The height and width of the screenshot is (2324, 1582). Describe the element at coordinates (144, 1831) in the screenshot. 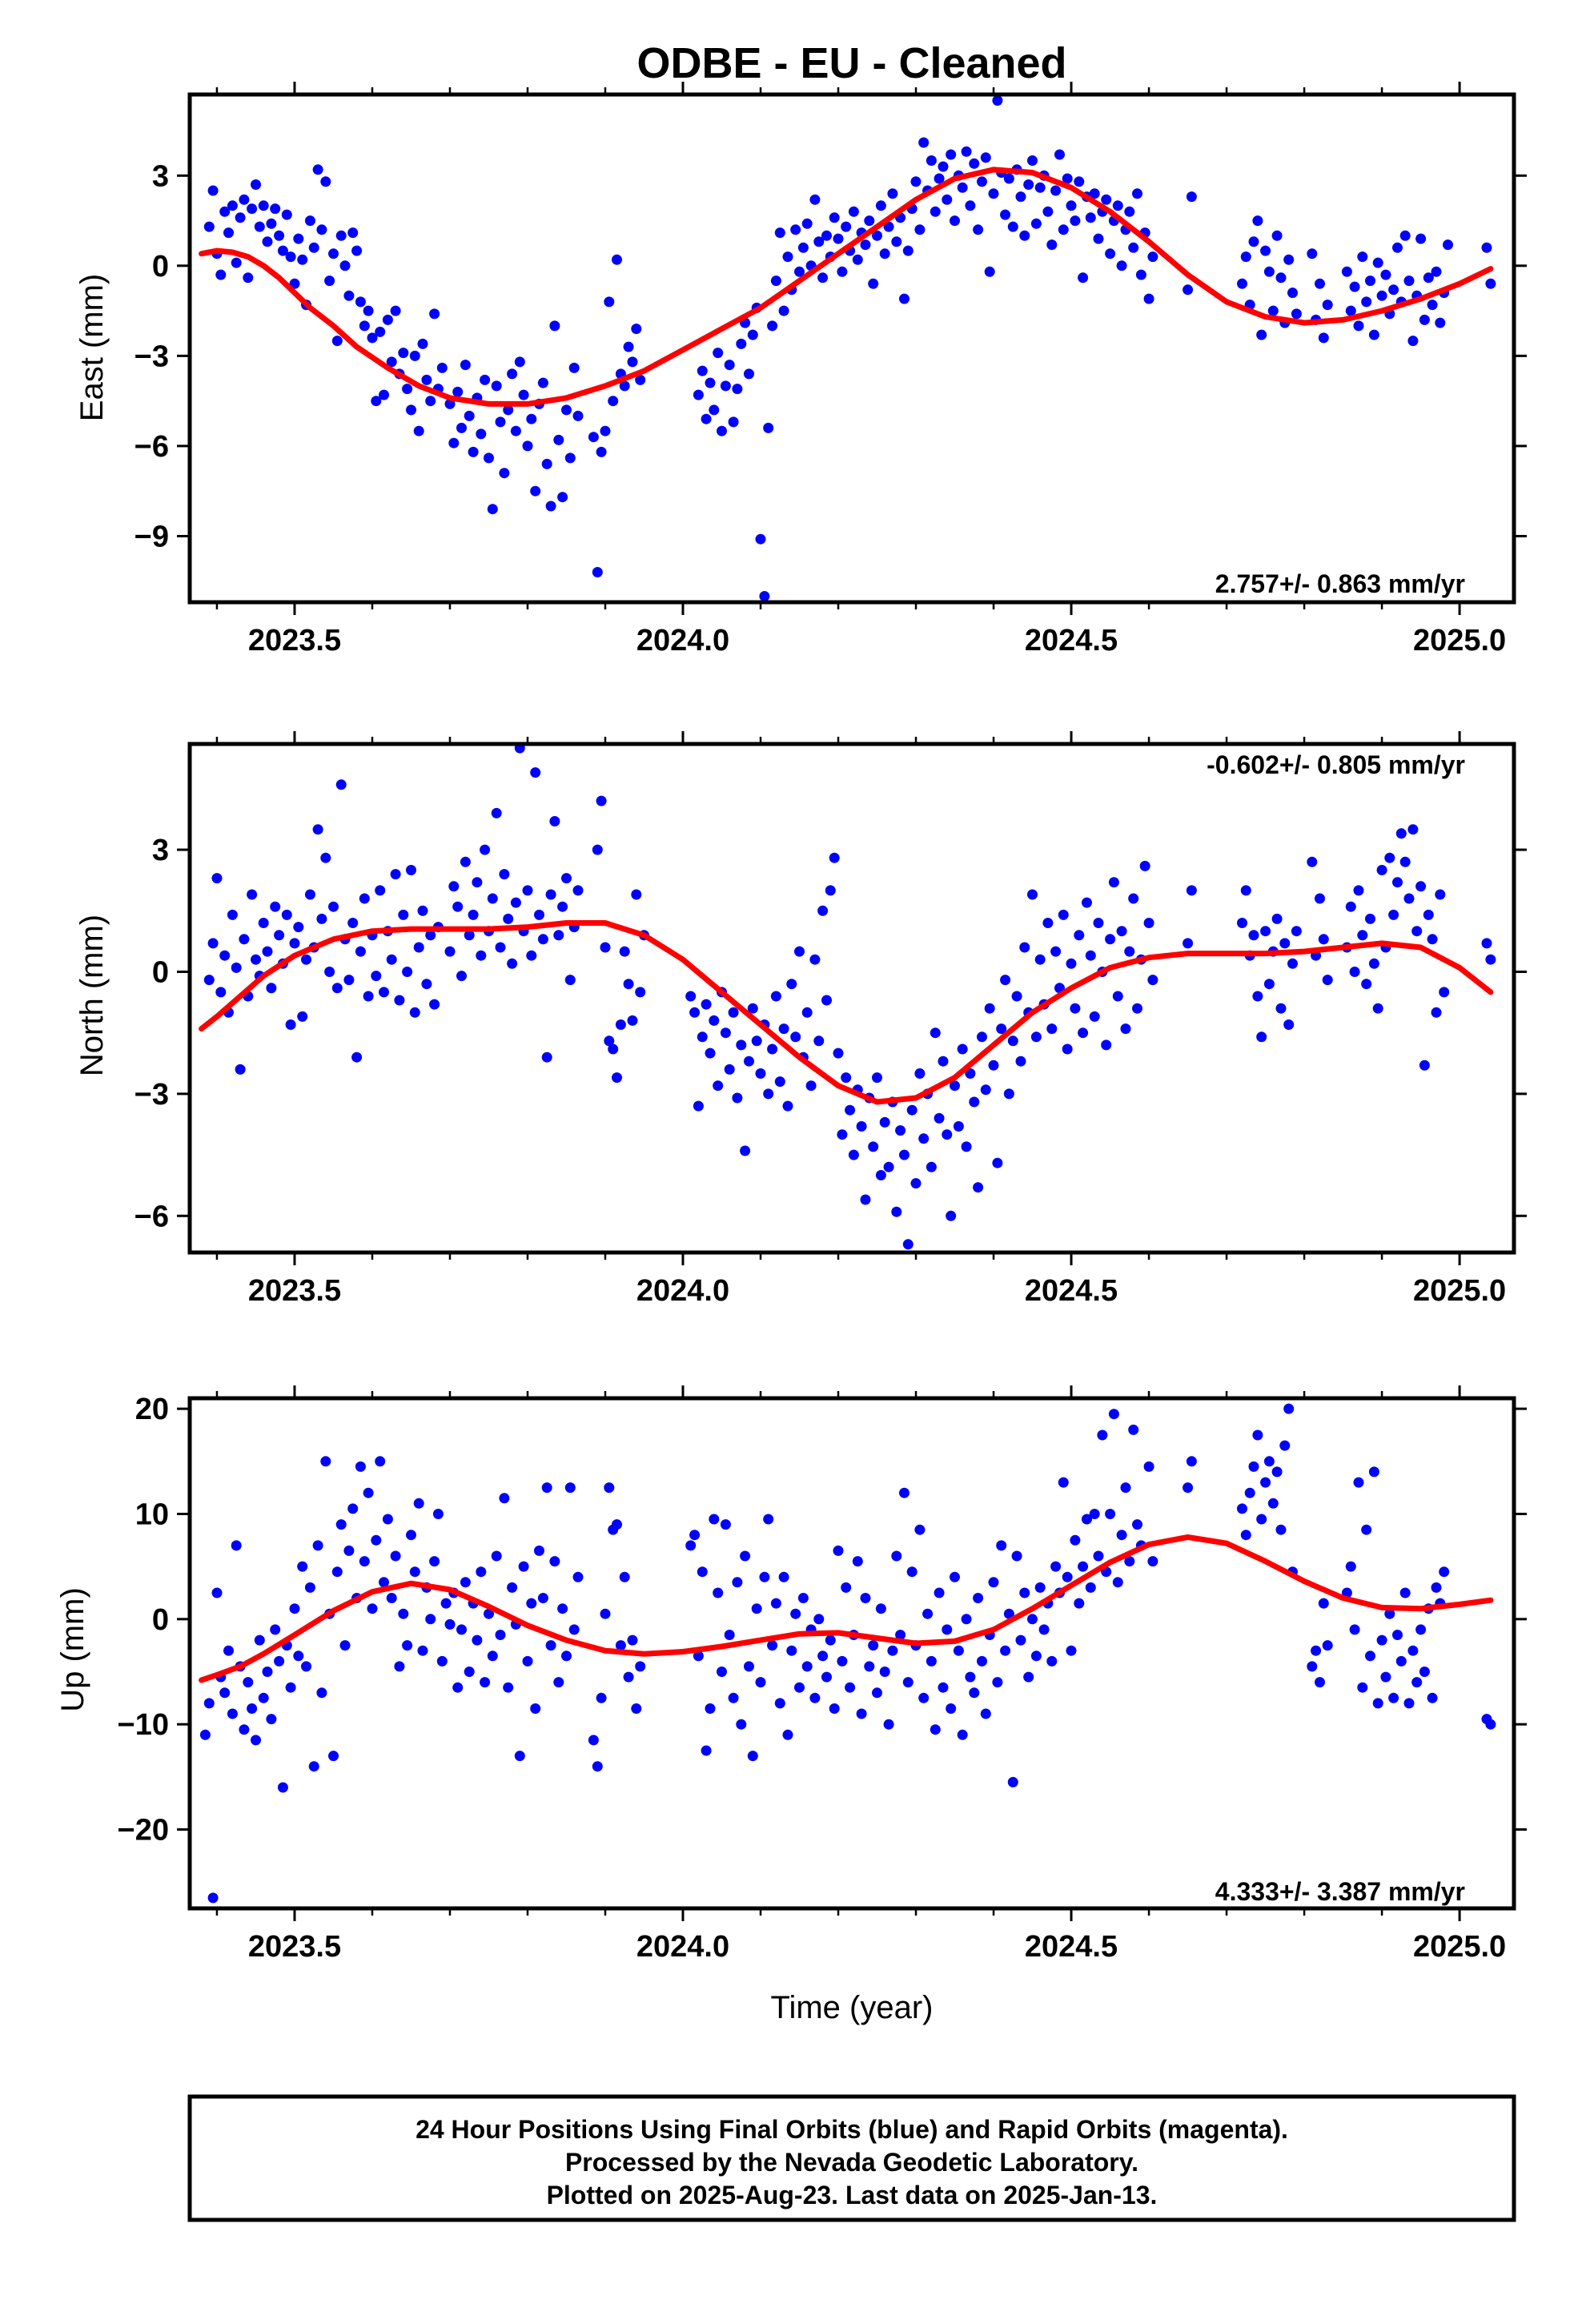

I see `up-ytick-label: −20` at that location.